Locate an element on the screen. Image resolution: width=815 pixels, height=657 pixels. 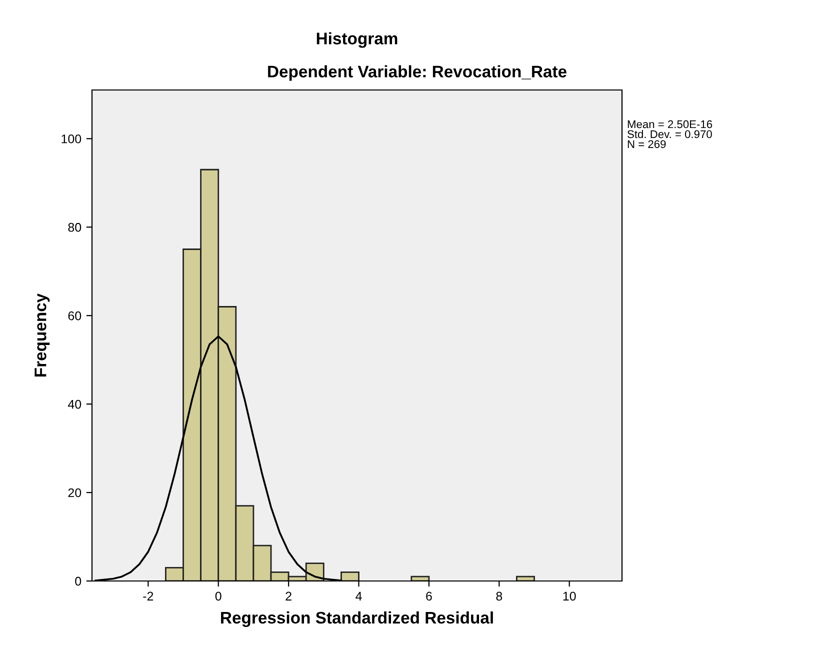
y-tick-label: 100 is located at coordinates (72, 139).